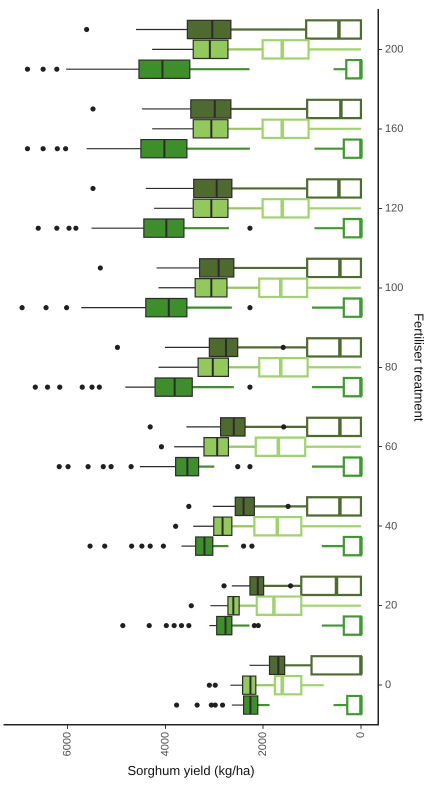 This screenshot has height=787, width=434. Describe the element at coordinates (68, 744) in the screenshot. I see `x-tick-label: 6000` at that location.